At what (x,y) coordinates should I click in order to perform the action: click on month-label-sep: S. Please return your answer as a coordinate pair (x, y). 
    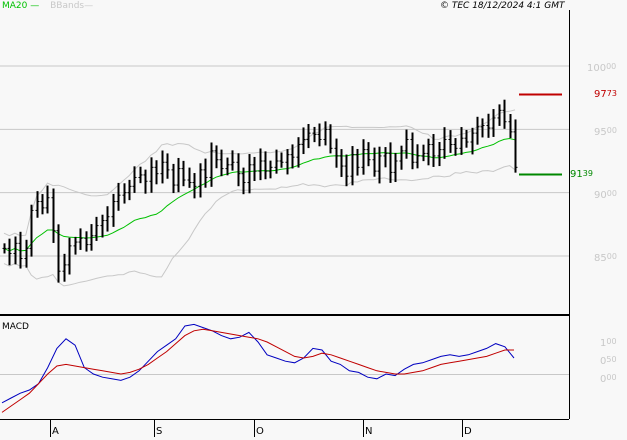
    Looking at the image, I should click on (159, 431).